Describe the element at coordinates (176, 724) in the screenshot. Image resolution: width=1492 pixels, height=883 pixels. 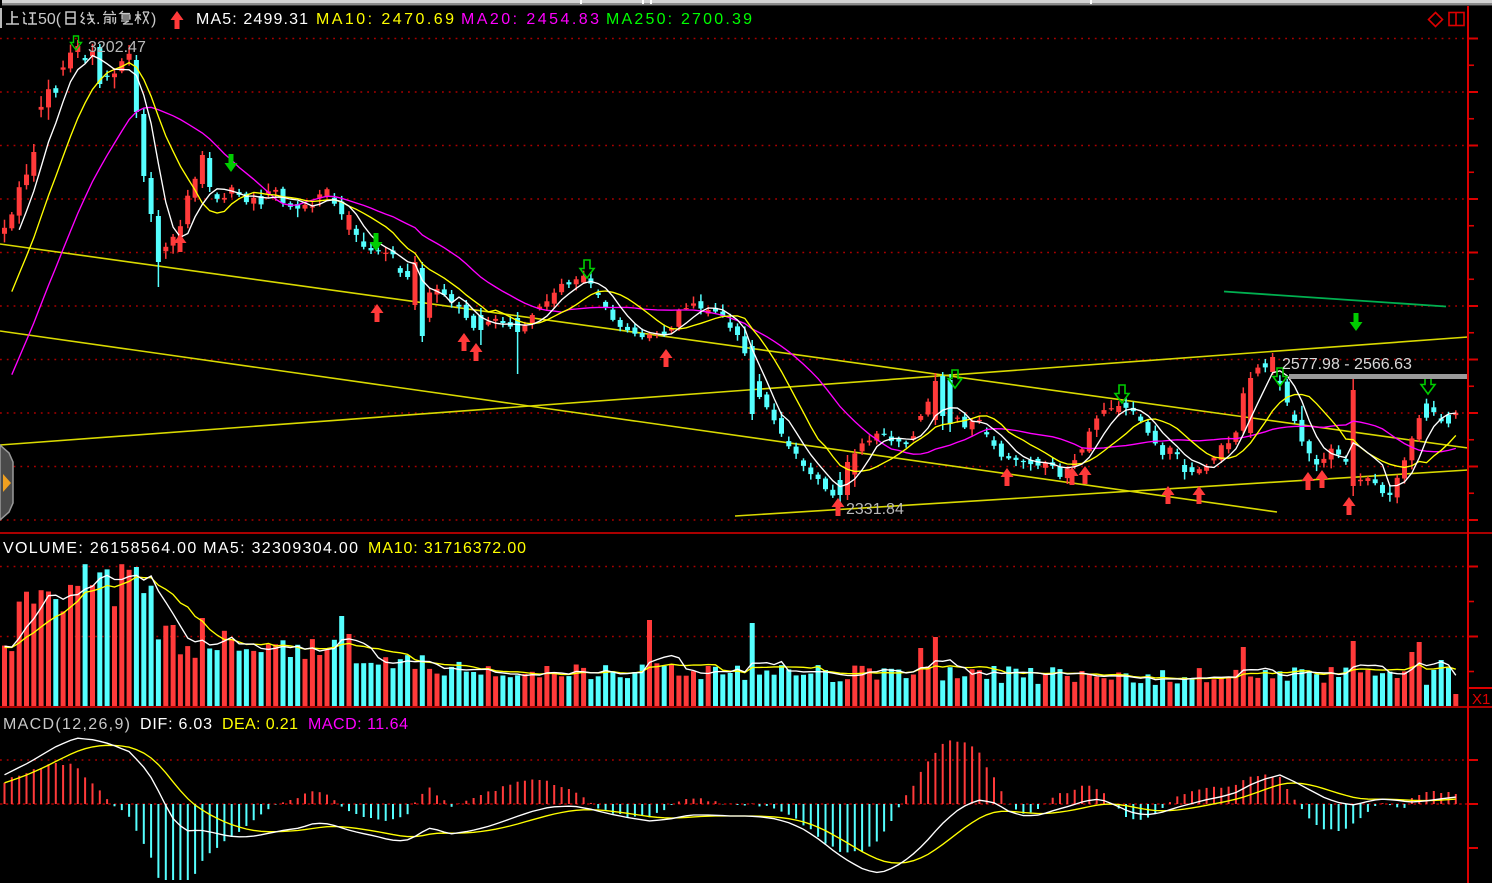
I see `svg-text: DIF: 6.03` at that location.